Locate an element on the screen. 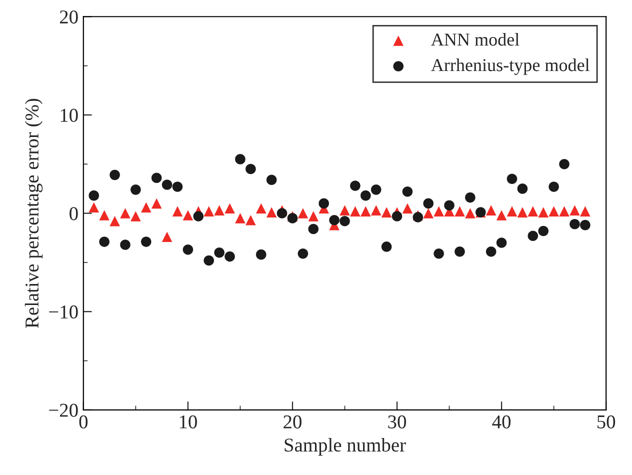  y-tick-label: −20 is located at coordinates (63, 410).